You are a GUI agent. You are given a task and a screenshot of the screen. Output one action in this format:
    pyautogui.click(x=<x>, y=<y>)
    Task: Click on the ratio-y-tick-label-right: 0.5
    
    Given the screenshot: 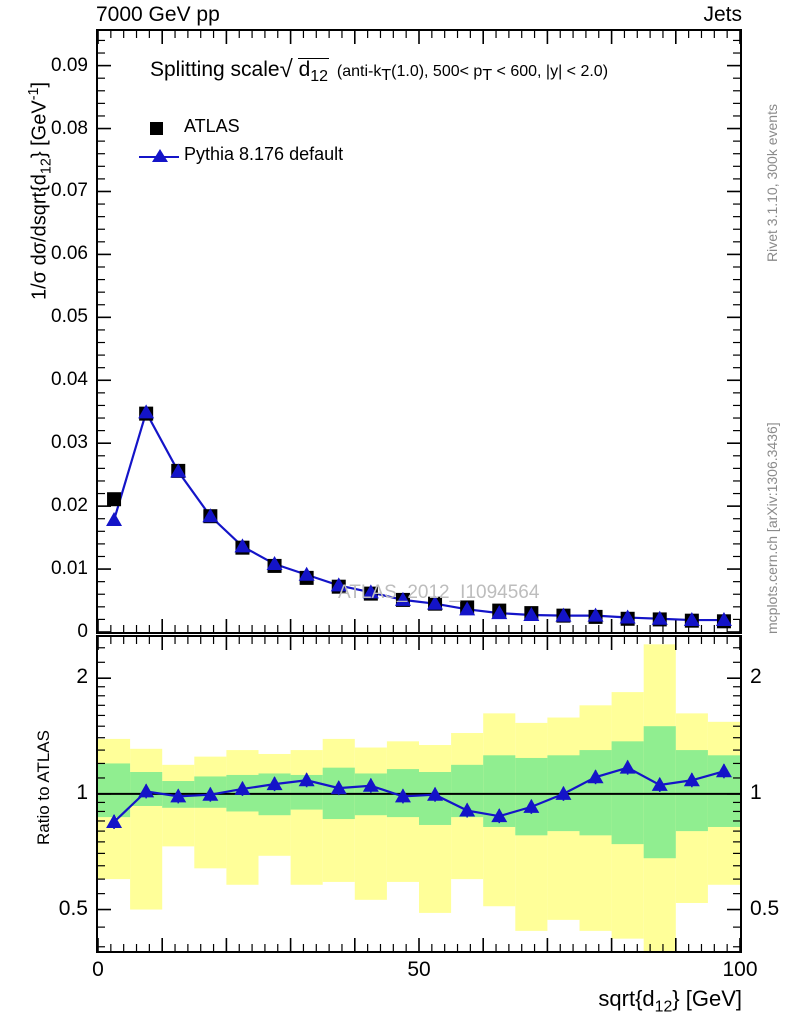 What is the action you would take?
    pyautogui.click(x=765, y=908)
    